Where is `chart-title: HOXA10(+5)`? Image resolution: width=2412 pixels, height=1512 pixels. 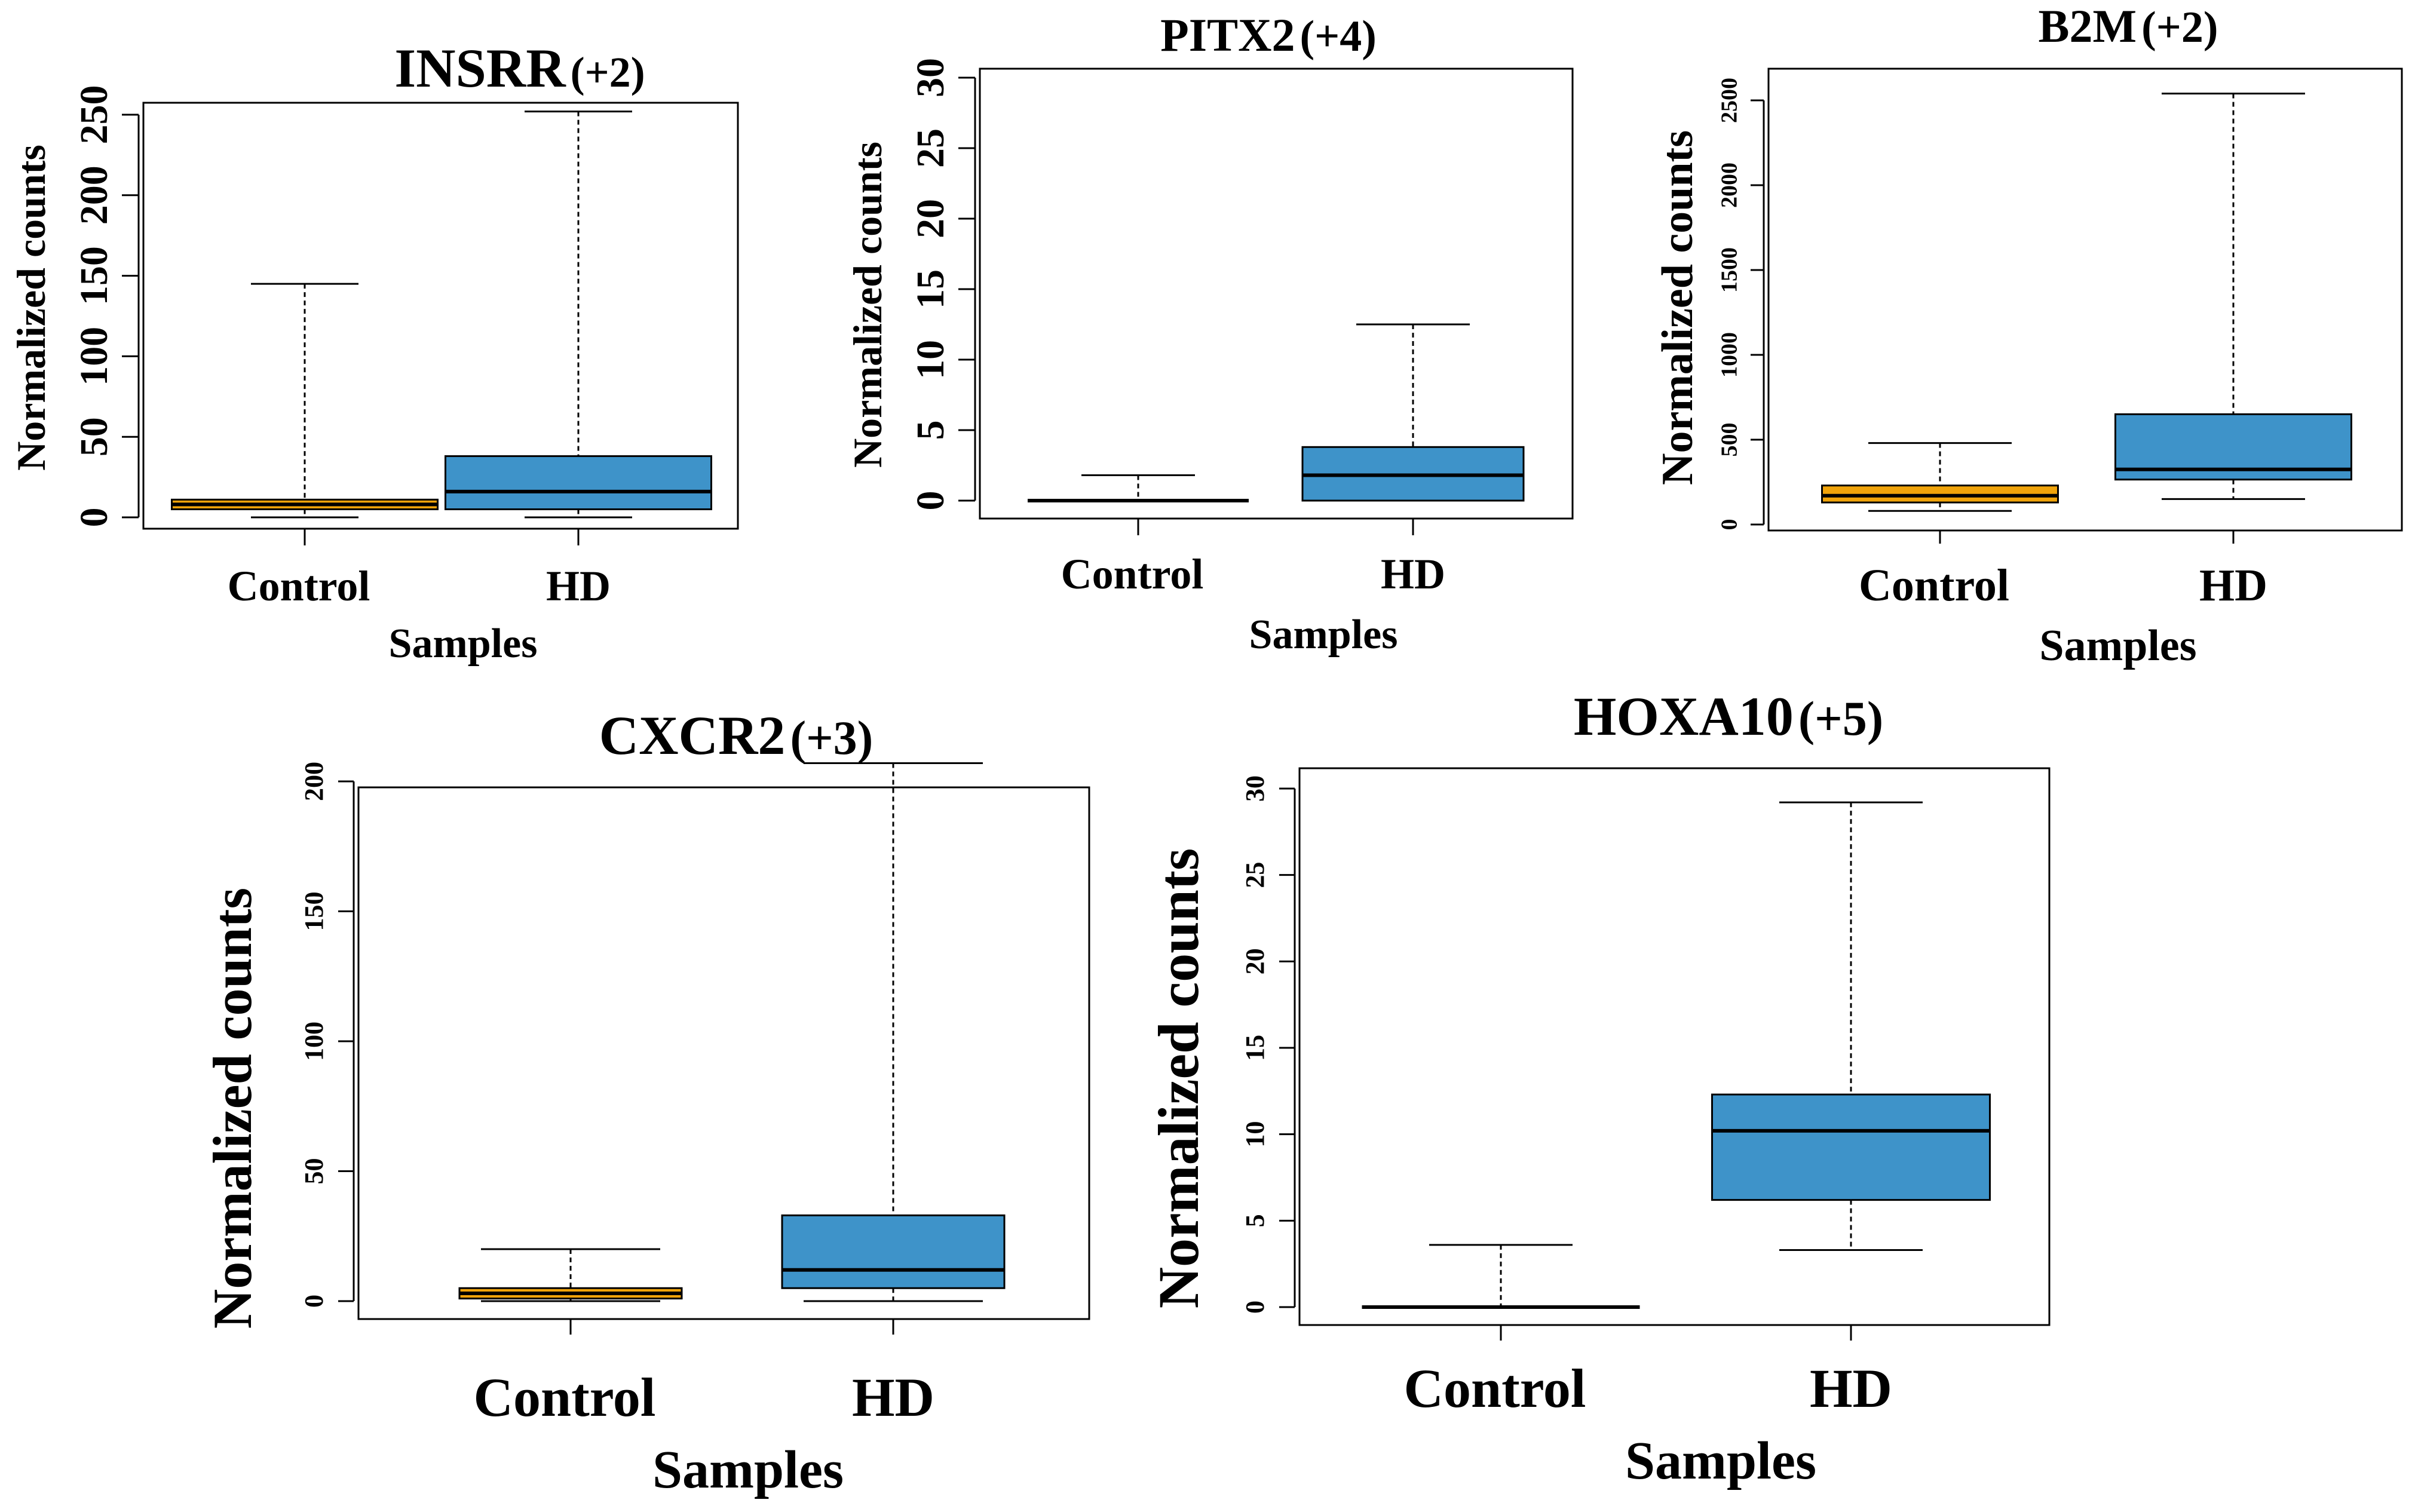 chart-title: HOXA10(+5) is located at coordinates (1728, 716).